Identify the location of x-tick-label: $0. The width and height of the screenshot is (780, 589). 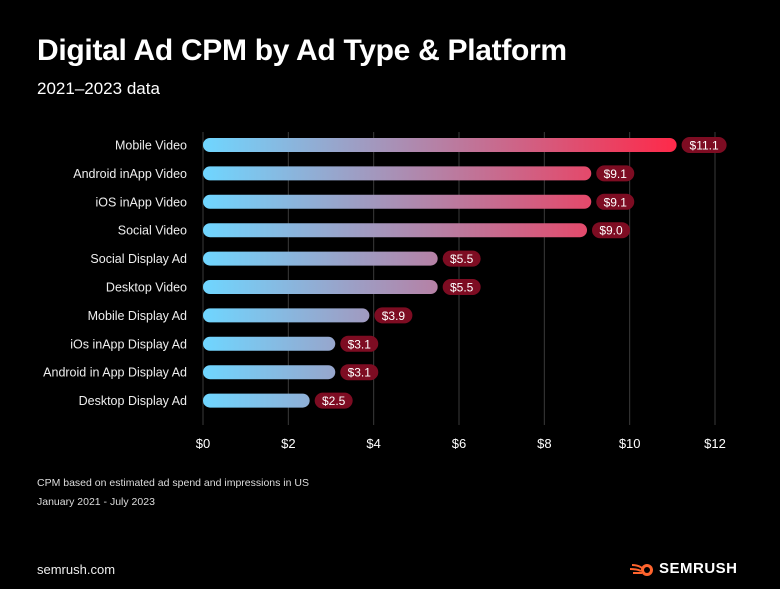
(203, 443).